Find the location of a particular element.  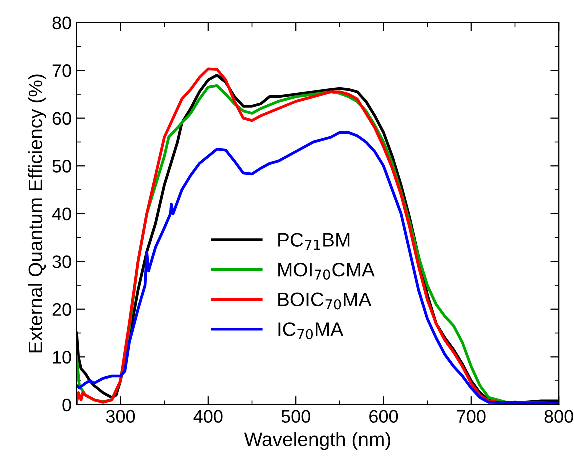

x-axis-title: Wavelength (nm) is located at coordinates (317, 441).